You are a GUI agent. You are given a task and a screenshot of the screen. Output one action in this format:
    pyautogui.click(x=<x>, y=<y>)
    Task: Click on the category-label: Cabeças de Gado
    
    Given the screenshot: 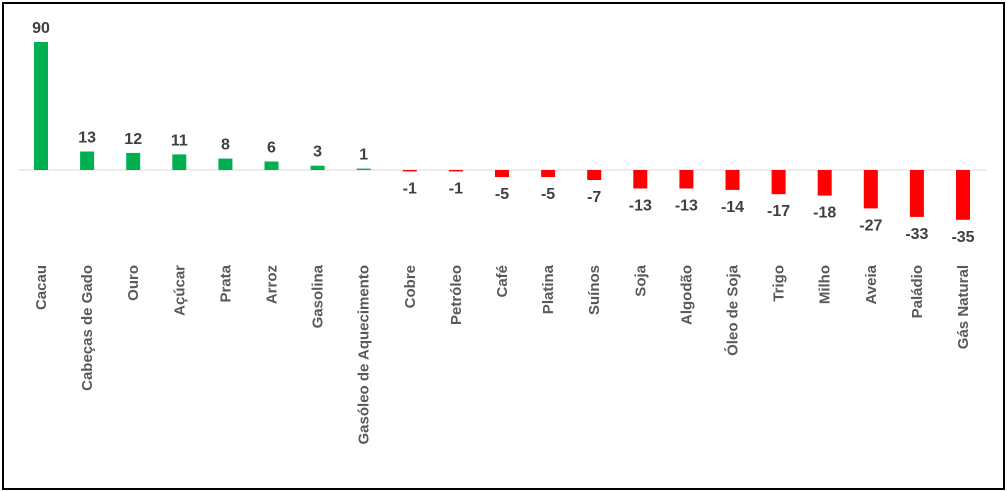 What is the action you would take?
    pyautogui.click(x=87, y=328)
    